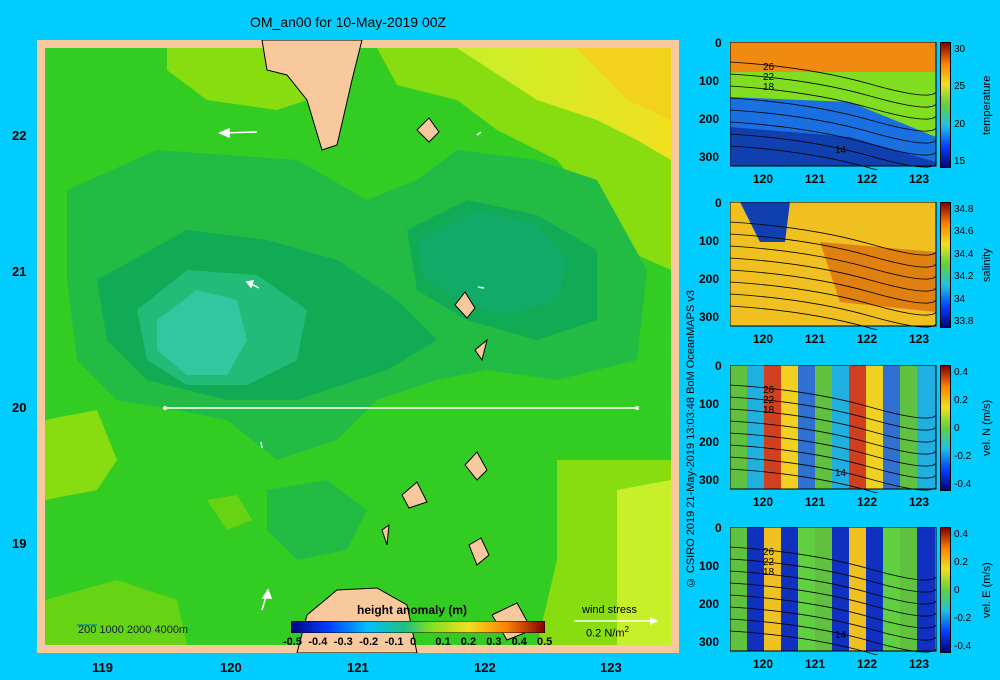 This screenshot has width=1000, height=680. What do you see at coordinates (343, 642) in the screenshot?
I see `colorbar-tick: -0.3` at bounding box center [343, 642].